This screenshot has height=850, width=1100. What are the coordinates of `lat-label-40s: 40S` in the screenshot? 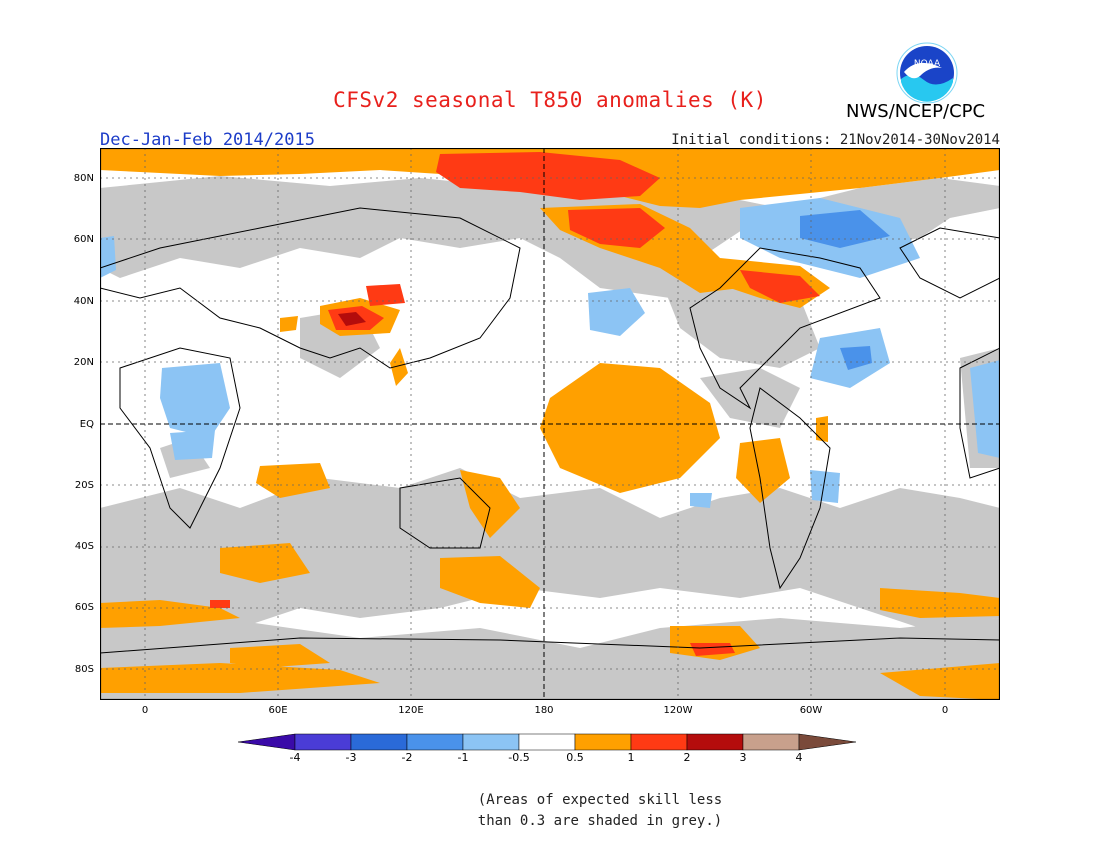 It's located at (84, 546).